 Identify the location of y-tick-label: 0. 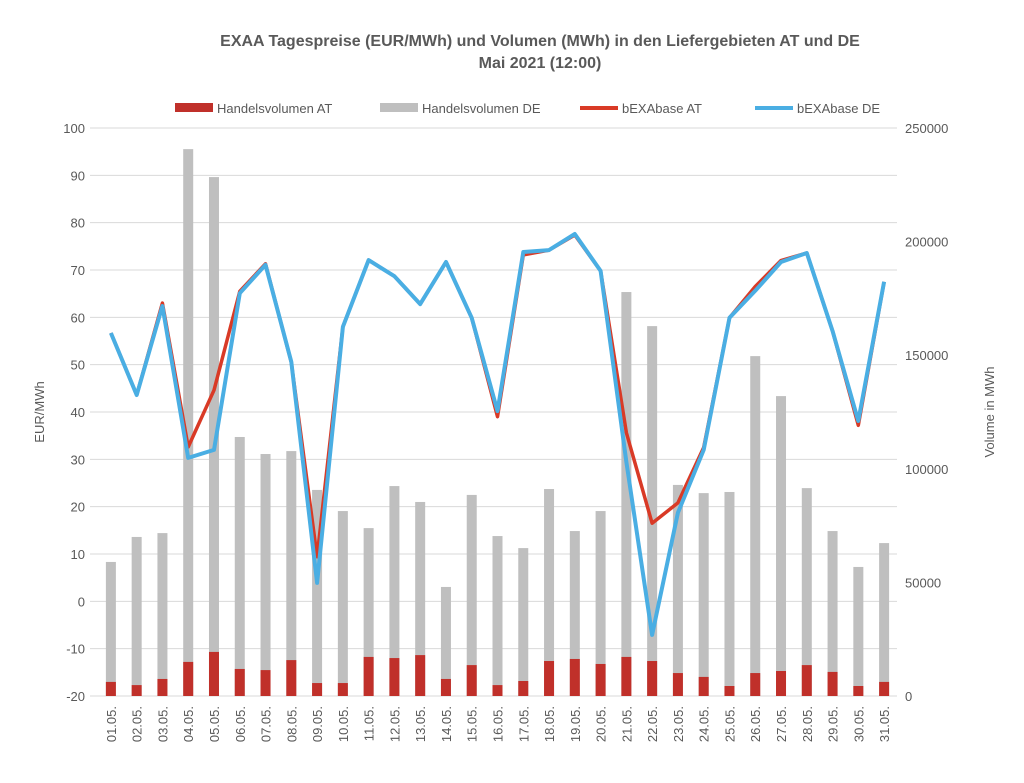
(81, 601).